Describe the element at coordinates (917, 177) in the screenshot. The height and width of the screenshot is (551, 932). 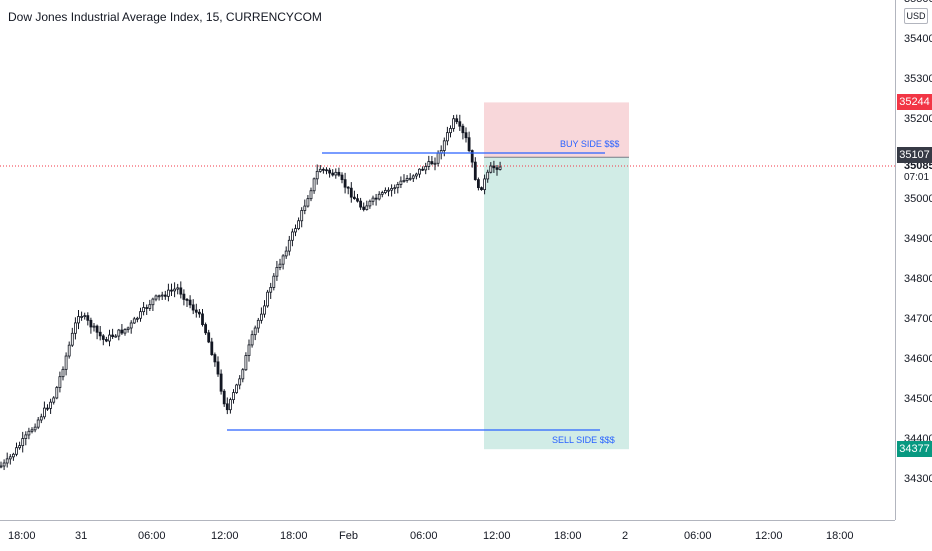
I see `bar-countdown: 07:01` at that location.